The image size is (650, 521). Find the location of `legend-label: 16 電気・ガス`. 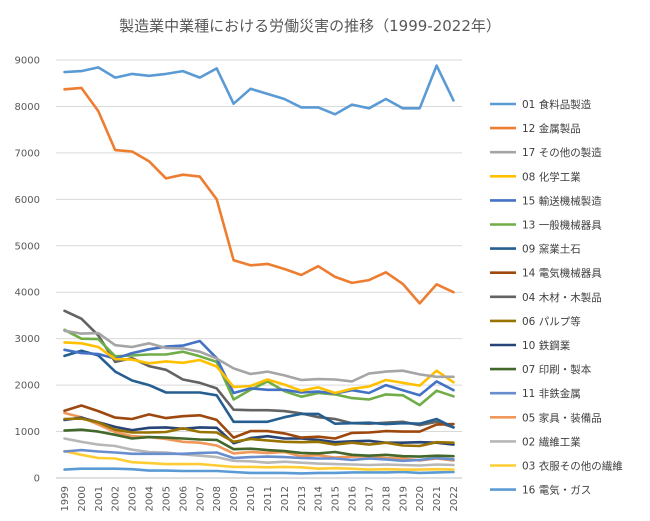

legend-label: 16 電気・ガス is located at coordinates (556, 490).